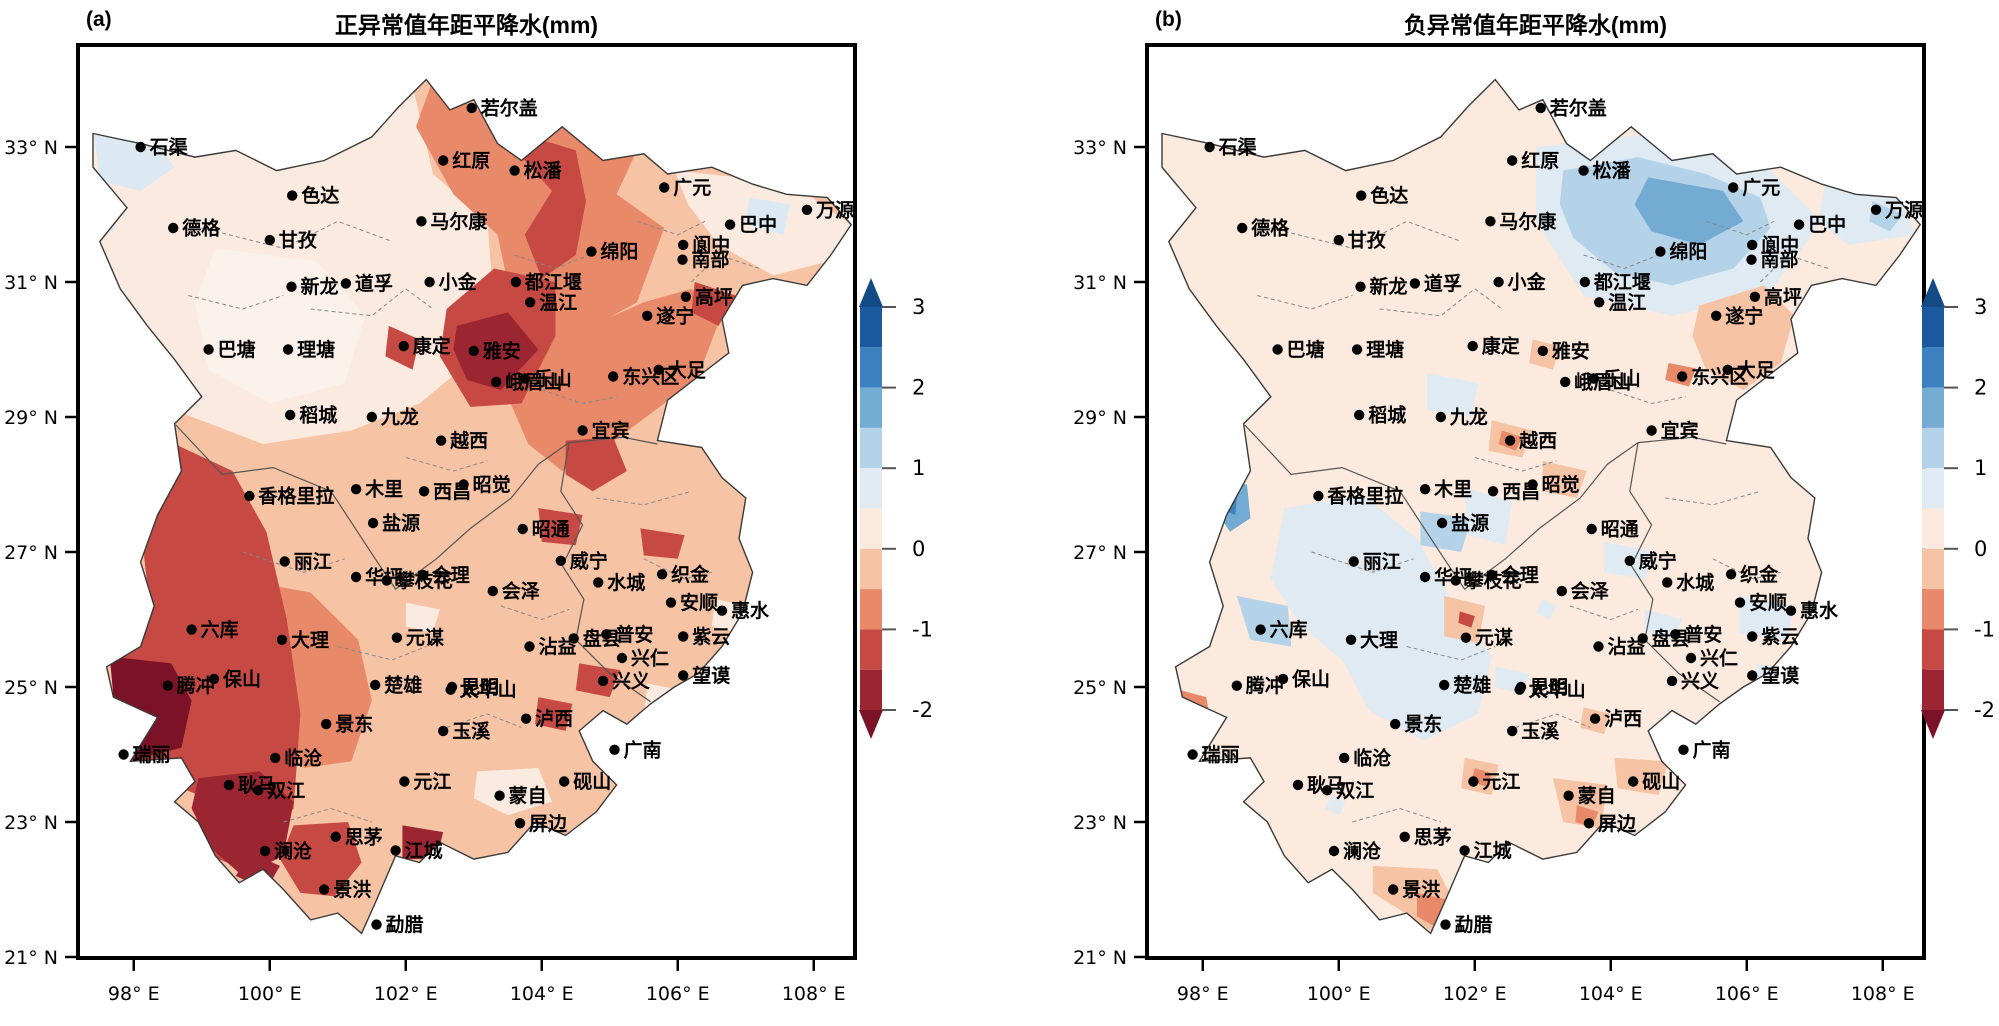  What do you see at coordinates (286, 791) in the screenshot?
I see `station-label: 双江` at bounding box center [286, 791].